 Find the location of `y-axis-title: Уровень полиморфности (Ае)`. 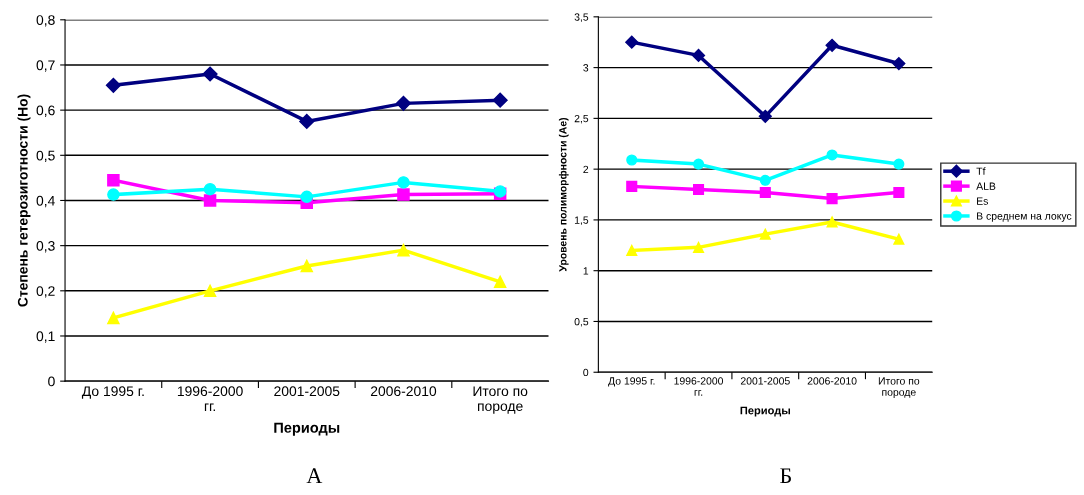

y-axis-title: Уровень полиморфности (Ае) is located at coordinates (563, 194).